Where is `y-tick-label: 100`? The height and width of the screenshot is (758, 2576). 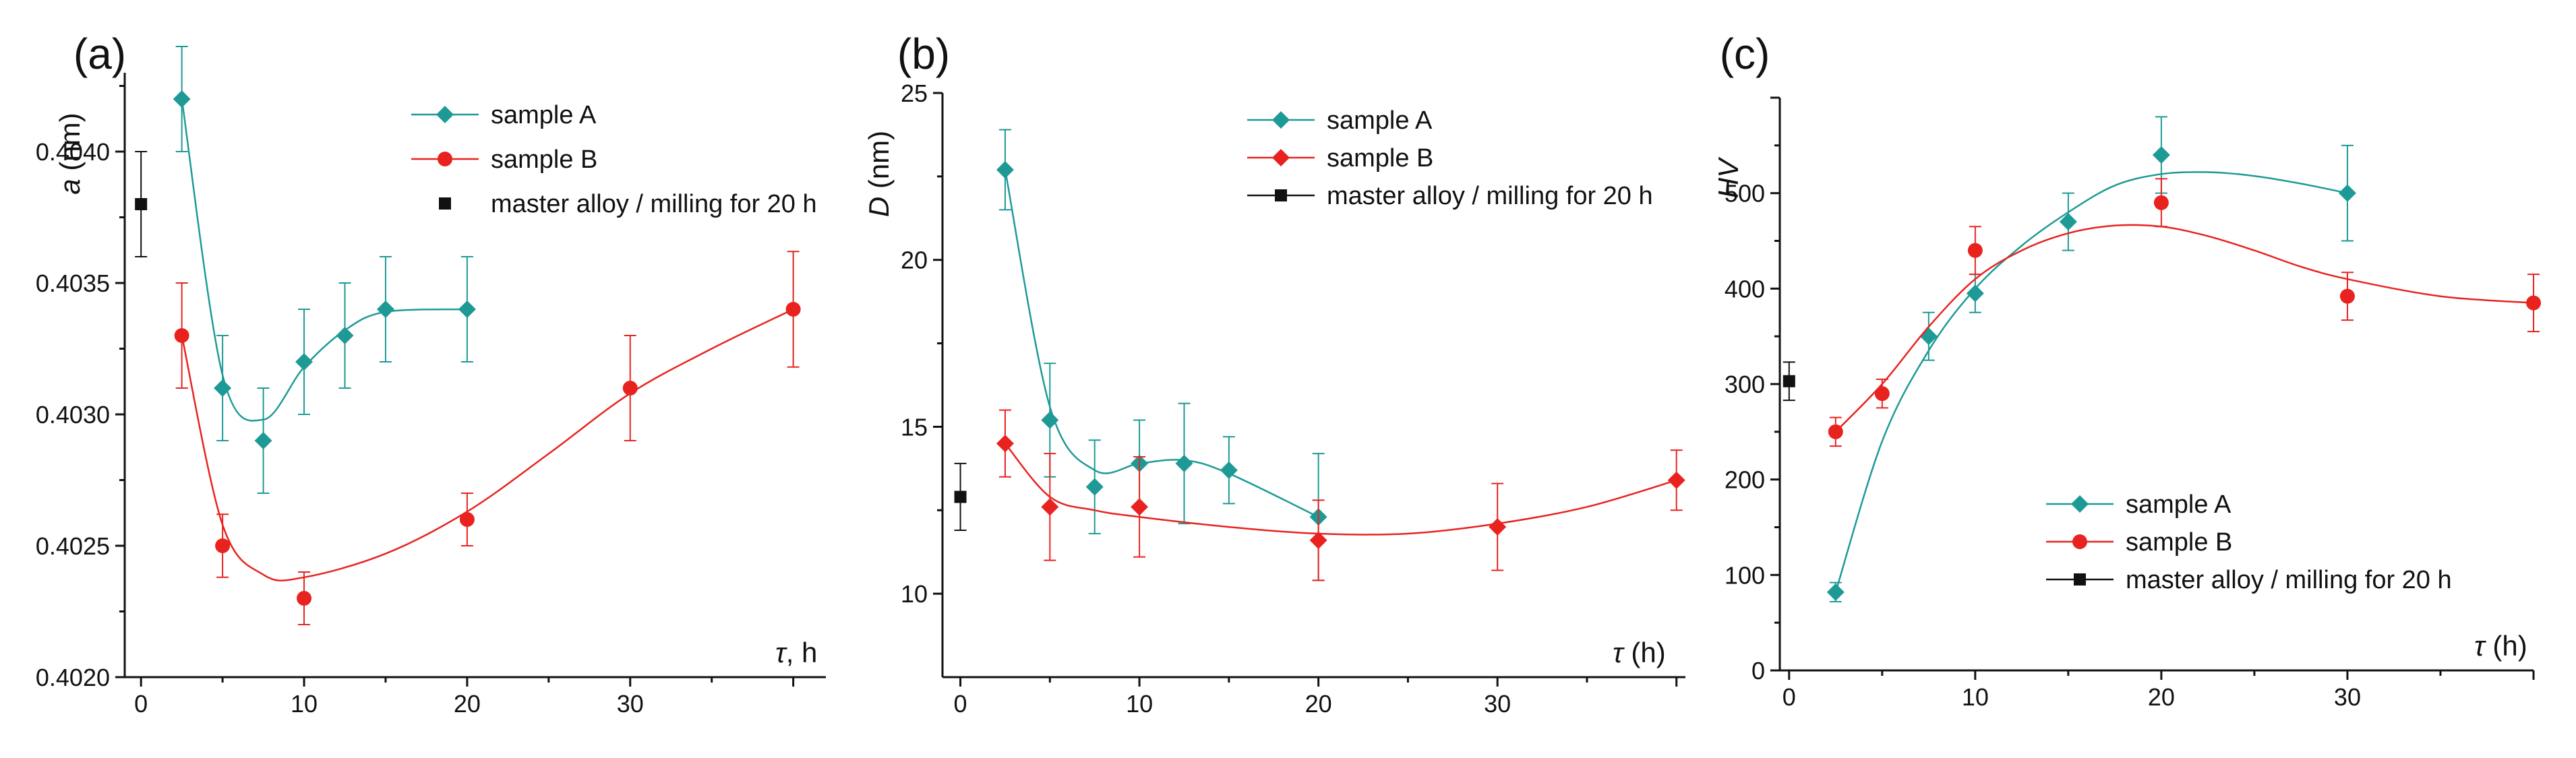 y-tick-label: 100 is located at coordinates (1745, 575).